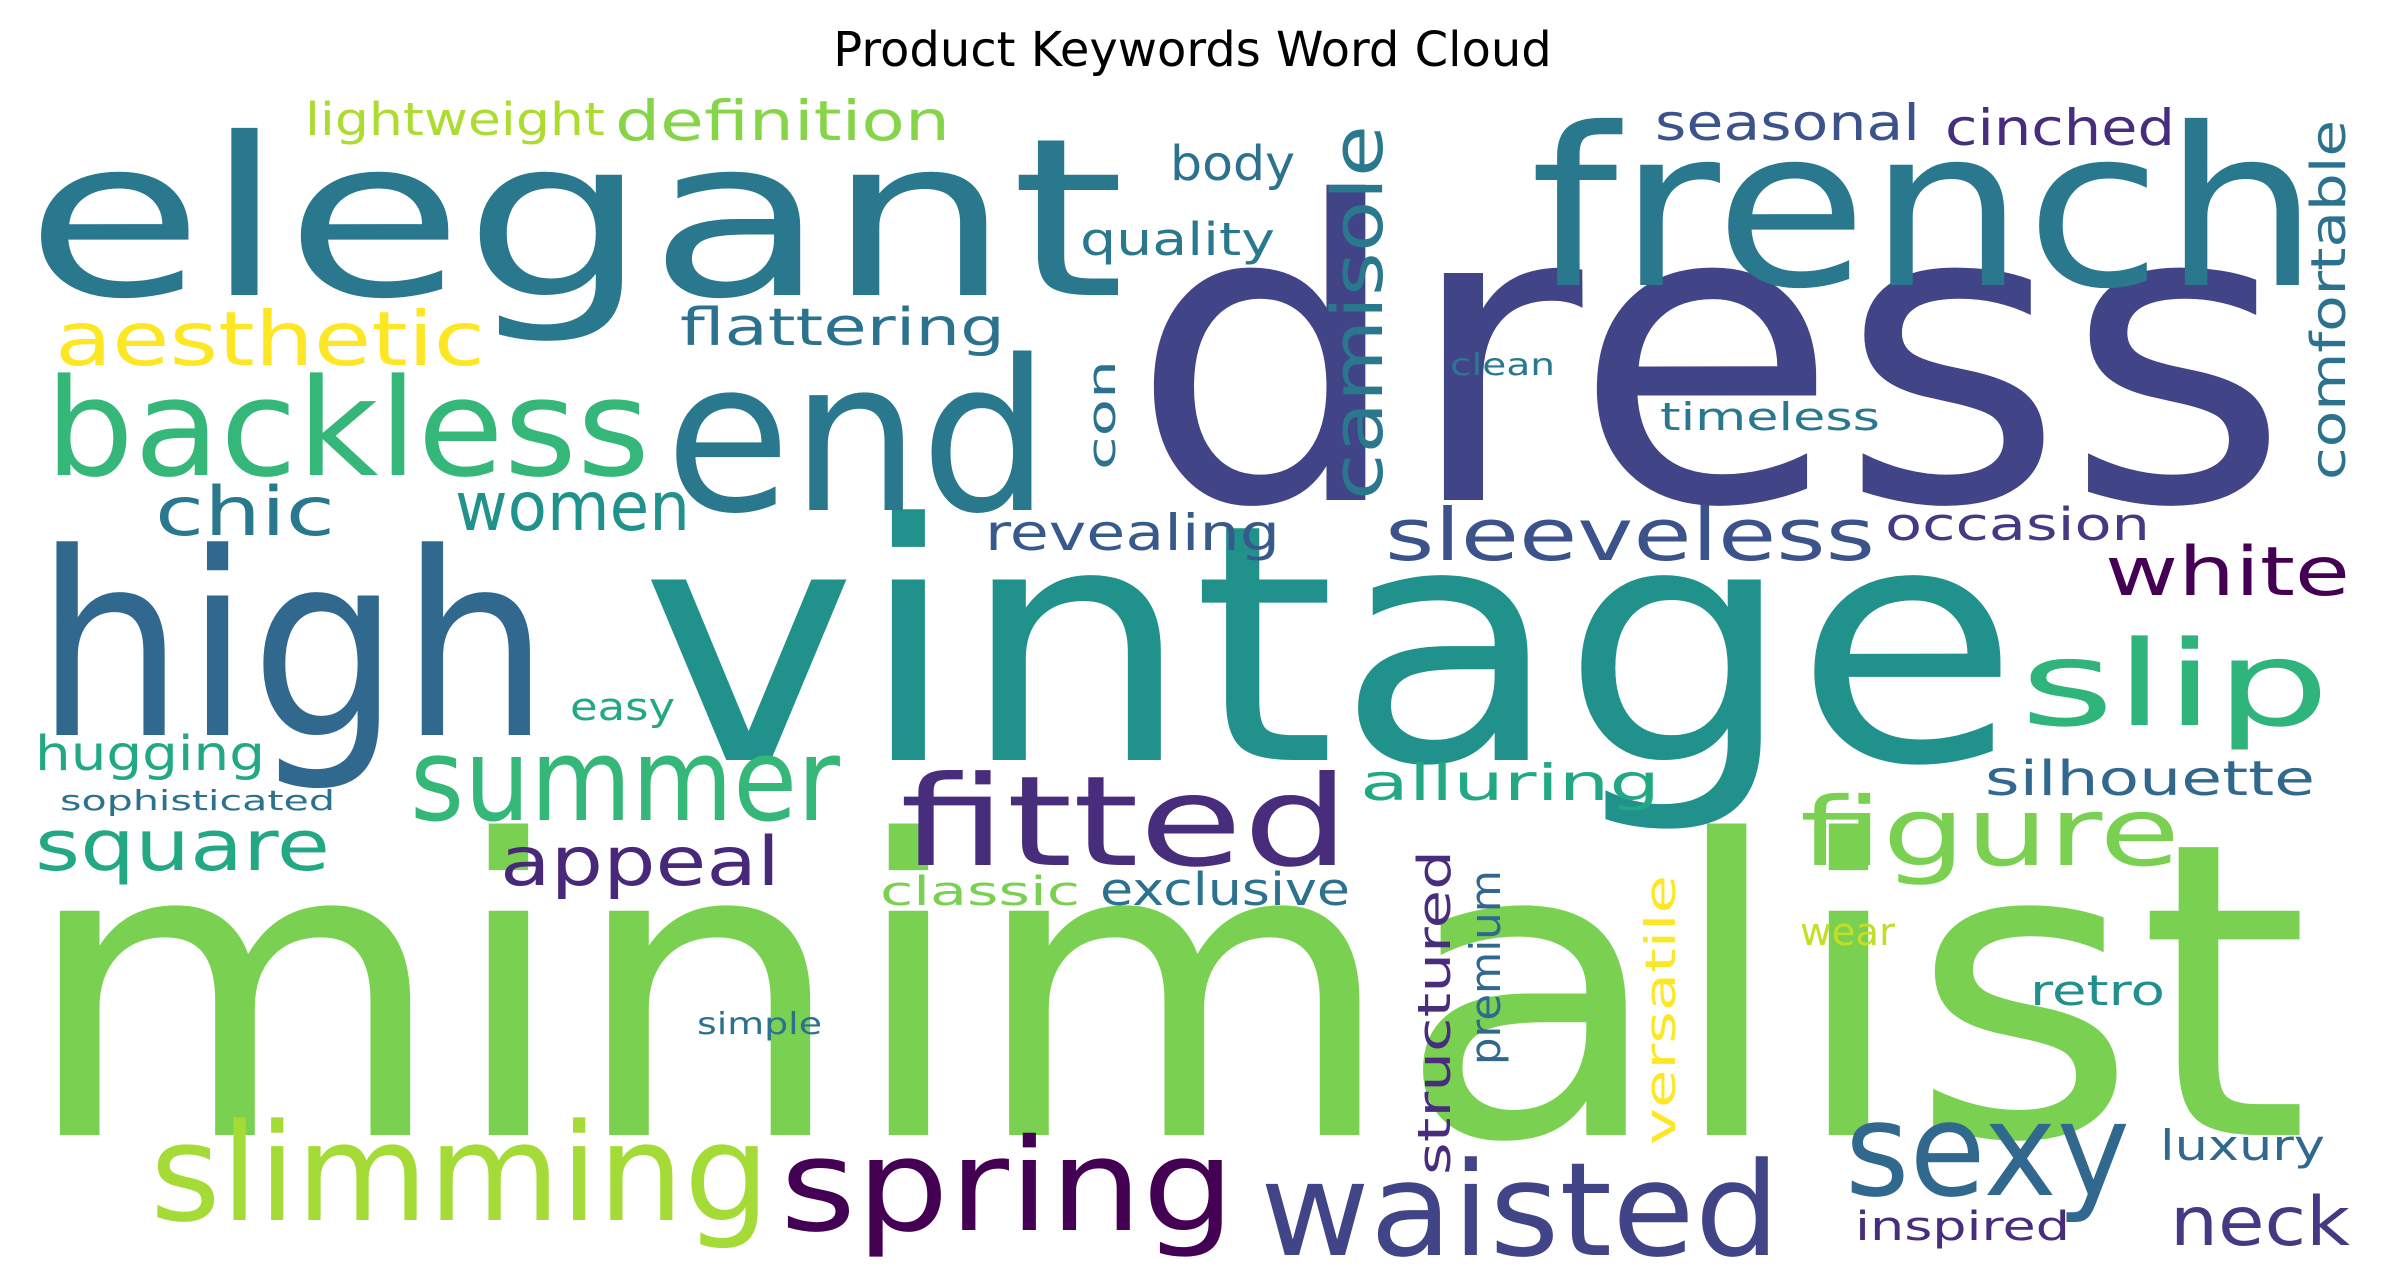 Image resolution: width=2385 pixels, height=1285 pixels. I want to click on word-appeal: appeal, so click(640, 862).